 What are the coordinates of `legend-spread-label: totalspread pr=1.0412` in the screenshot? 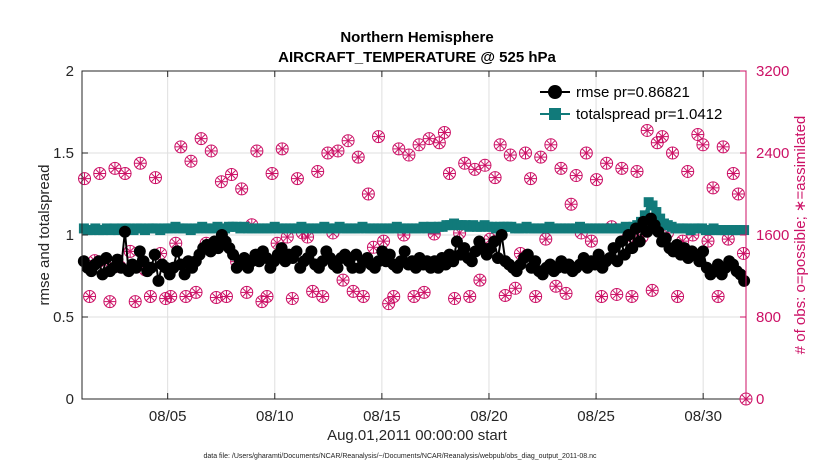 It's located at (649, 114).